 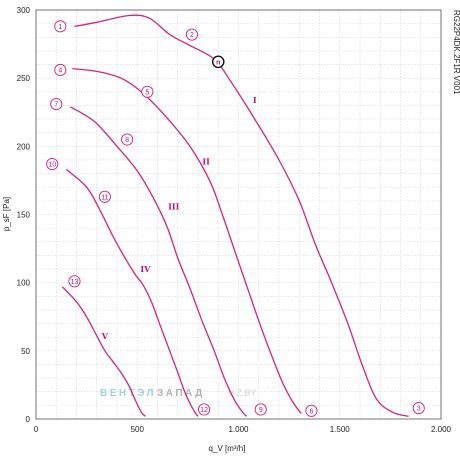 I want to click on marker-label: 6, so click(x=311, y=411).